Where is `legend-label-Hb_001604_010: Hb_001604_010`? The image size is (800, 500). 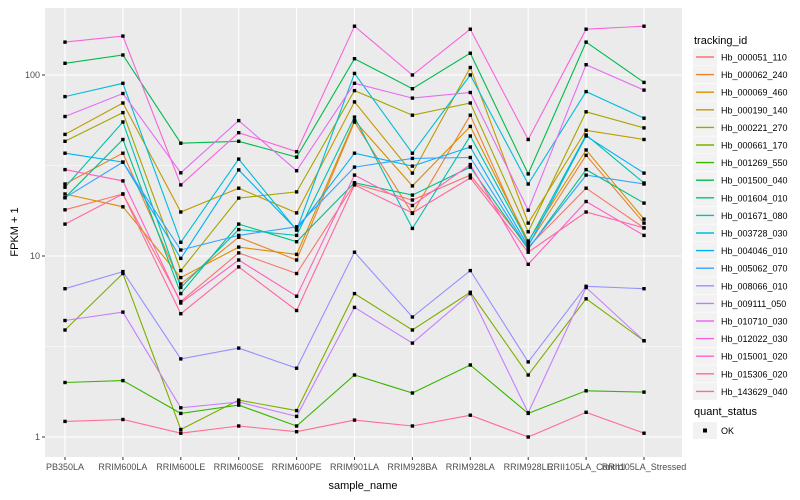
legend-label-Hb_001604_010: Hb_001604_010 is located at coordinates (754, 198).